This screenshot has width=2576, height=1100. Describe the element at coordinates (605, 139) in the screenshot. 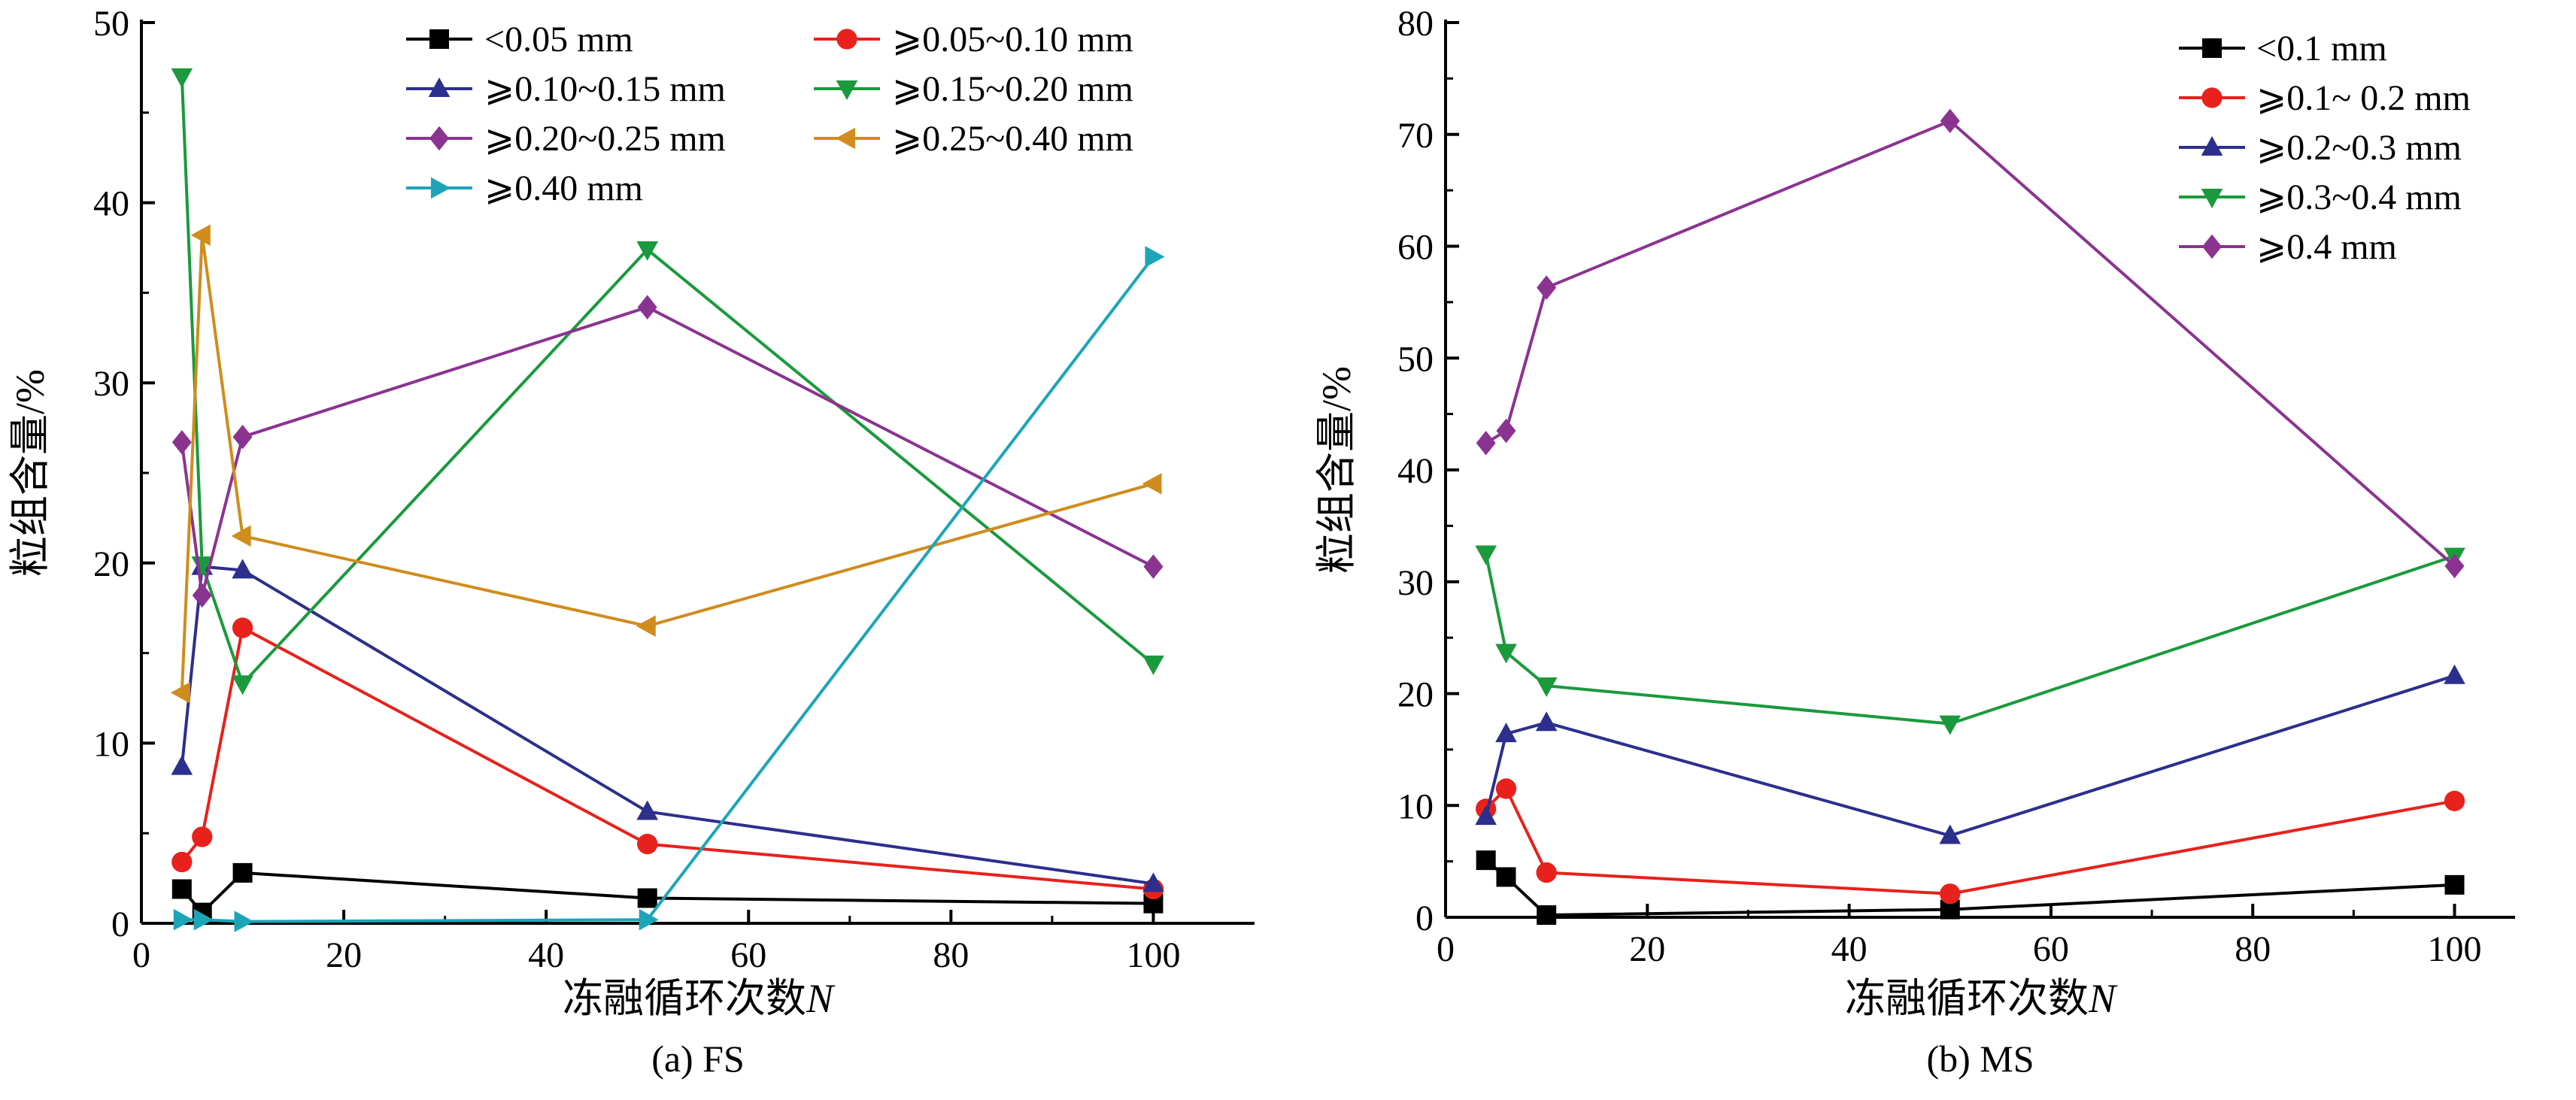

I see `legend-label: ⩾0.20~0.25 mm` at that location.